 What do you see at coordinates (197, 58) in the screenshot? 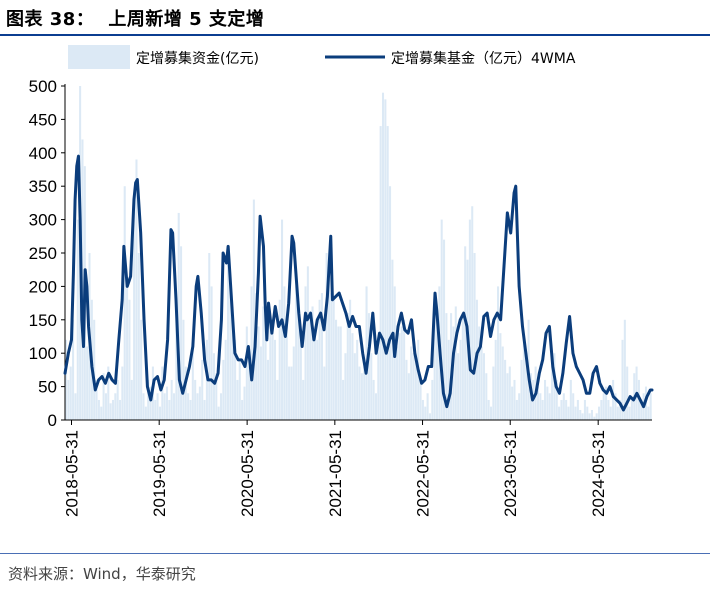
I see `legend-label-bar: 定增募集资金(亿元)` at bounding box center [197, 58].